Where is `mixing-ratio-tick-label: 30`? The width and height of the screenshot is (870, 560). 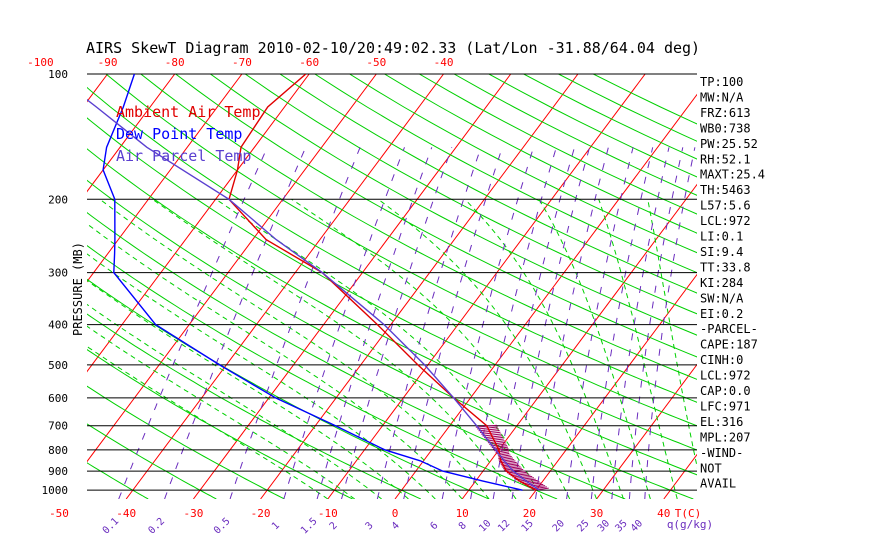
mixing-ratio-tick-label: 30 is located at coordinates (604, 526).